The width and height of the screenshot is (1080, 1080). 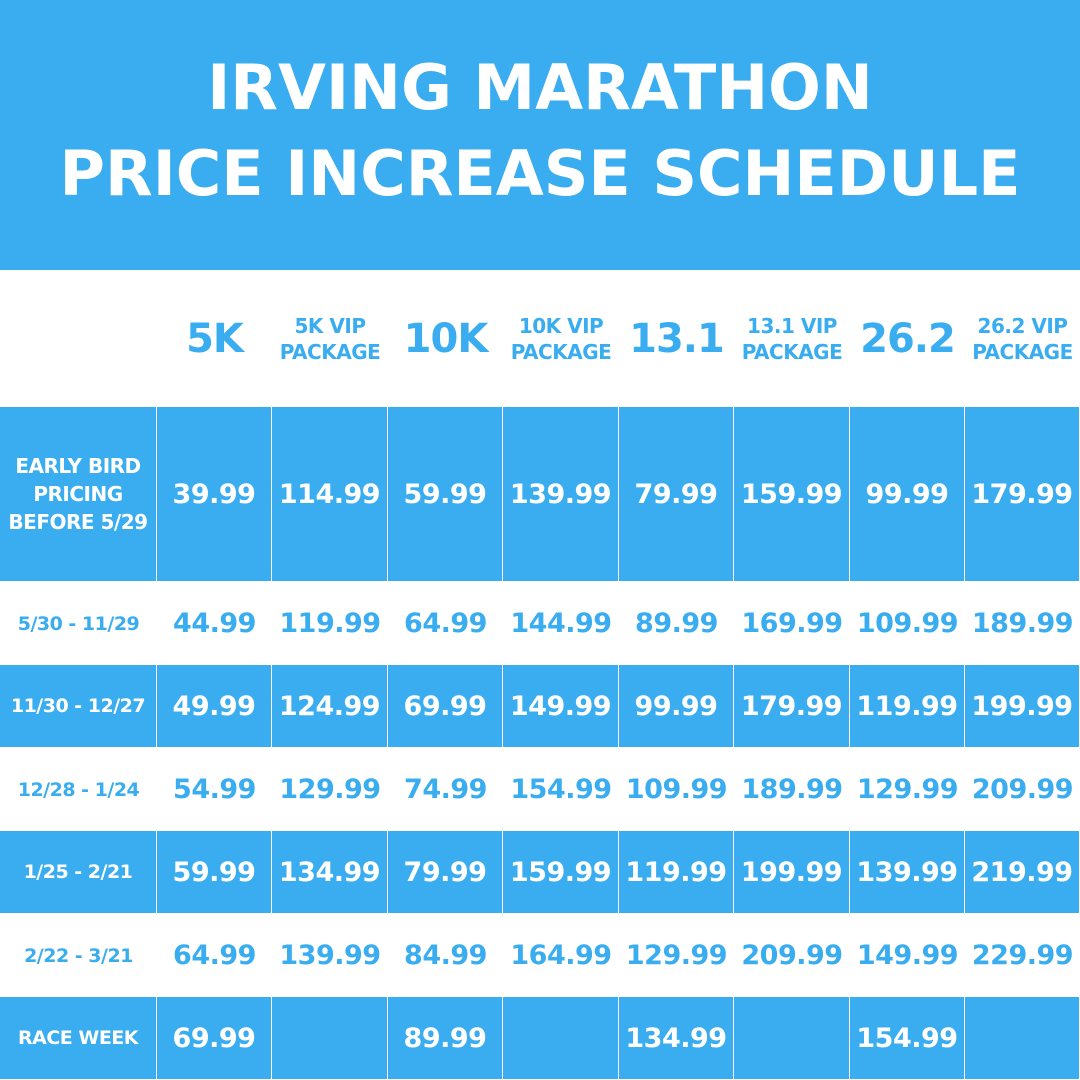 What do you see at coordinates (330, 706) in the screenshot?
I see `price-cell: 124.99` at bounding box center [330, 706].